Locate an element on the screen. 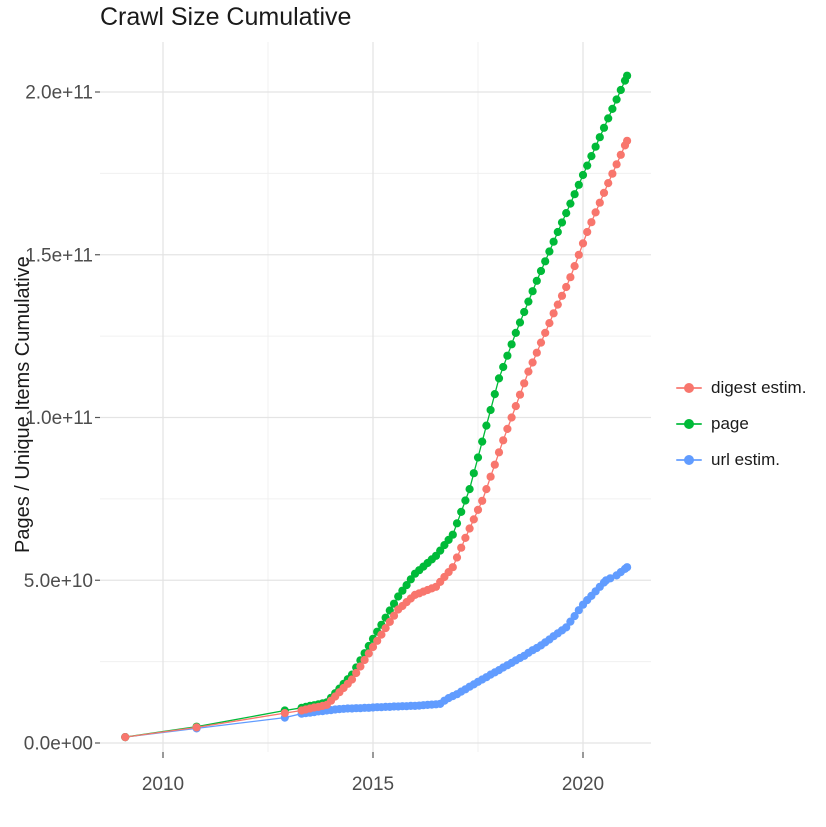  legend-item-page: page is located at coordinates (741, 424).